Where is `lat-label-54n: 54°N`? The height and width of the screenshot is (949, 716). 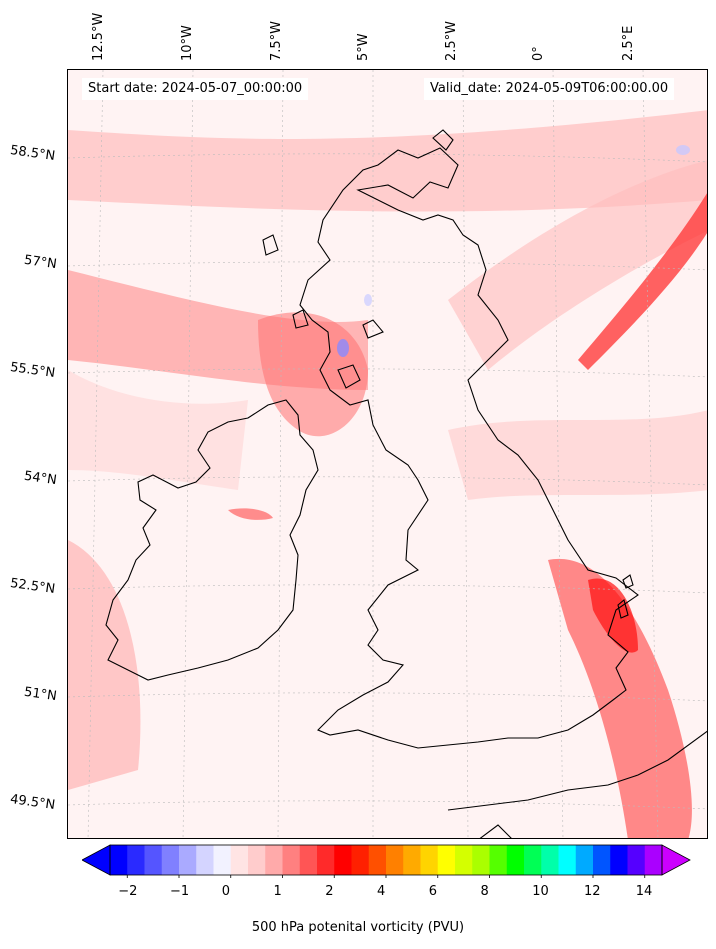
lat-label-54n: 54°N is located at coordinates (40, 478).